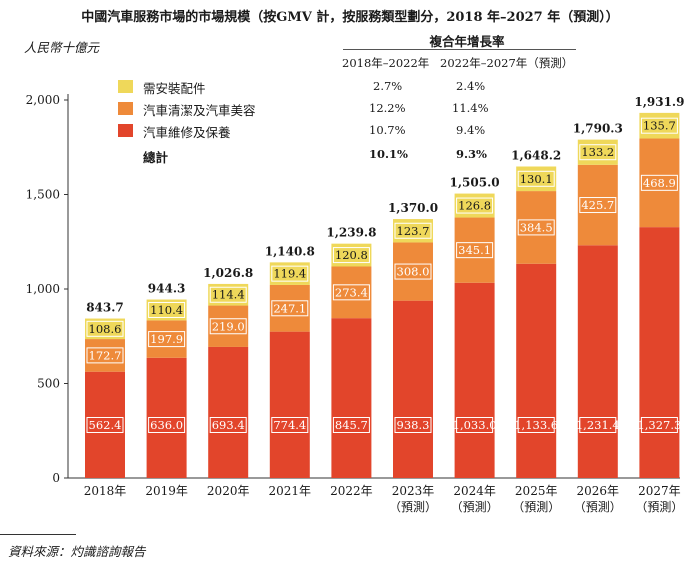 This screenshot has width=700, height=567. I want to click on segment-value-label: 108.6, so click(105, 329).